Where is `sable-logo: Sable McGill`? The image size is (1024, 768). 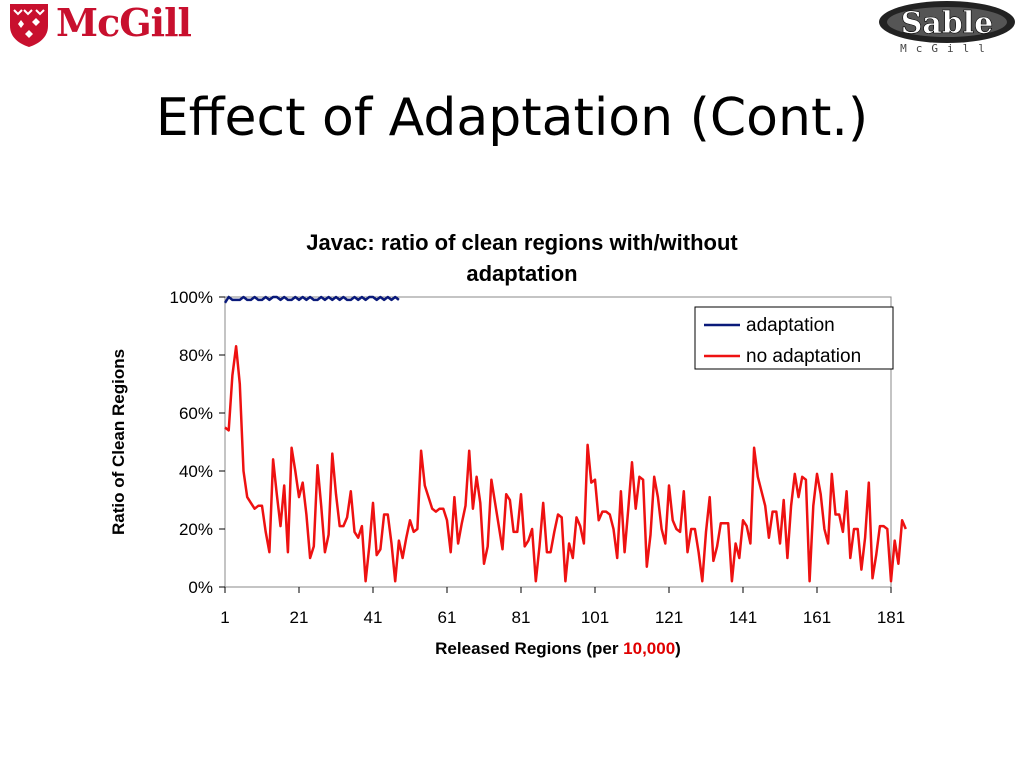
sable-logo: Sable McGill is located at coordinates (947, 28).